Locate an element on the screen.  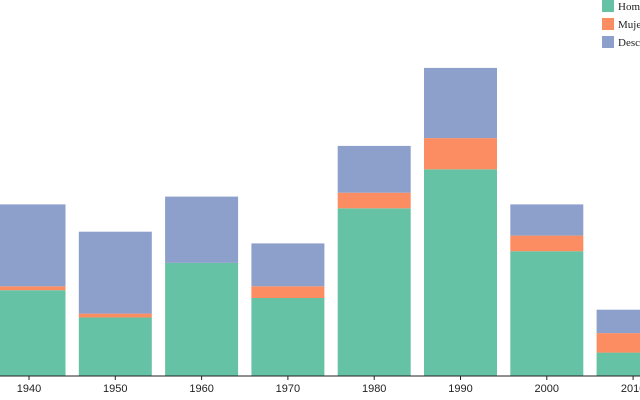
x-tick-label-1950: 1950 is located at coordinates (115, 389).